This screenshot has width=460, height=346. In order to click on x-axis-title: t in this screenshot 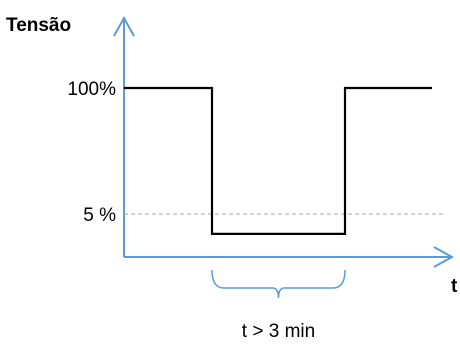, I will do `click(454, 286)`.